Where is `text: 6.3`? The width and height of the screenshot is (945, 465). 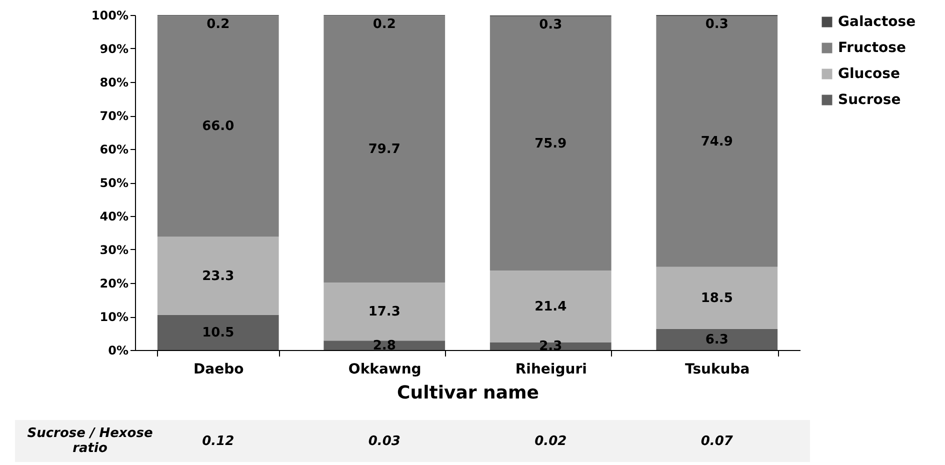
text: 6.3 is located at coordinates (716, 340).